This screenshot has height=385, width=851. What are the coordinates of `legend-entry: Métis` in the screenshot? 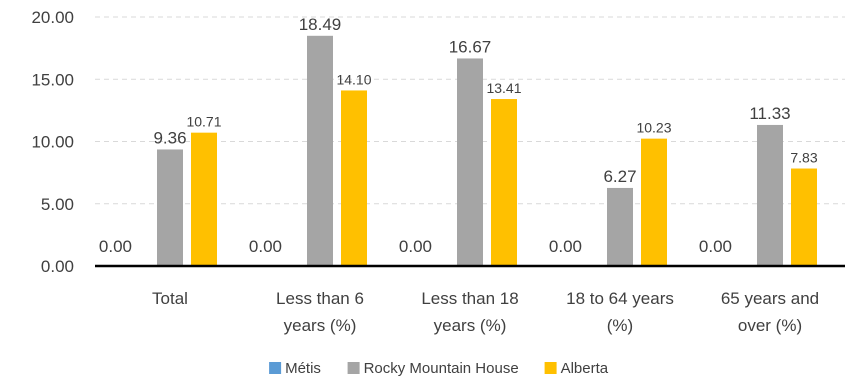 It's located at (303, 368).